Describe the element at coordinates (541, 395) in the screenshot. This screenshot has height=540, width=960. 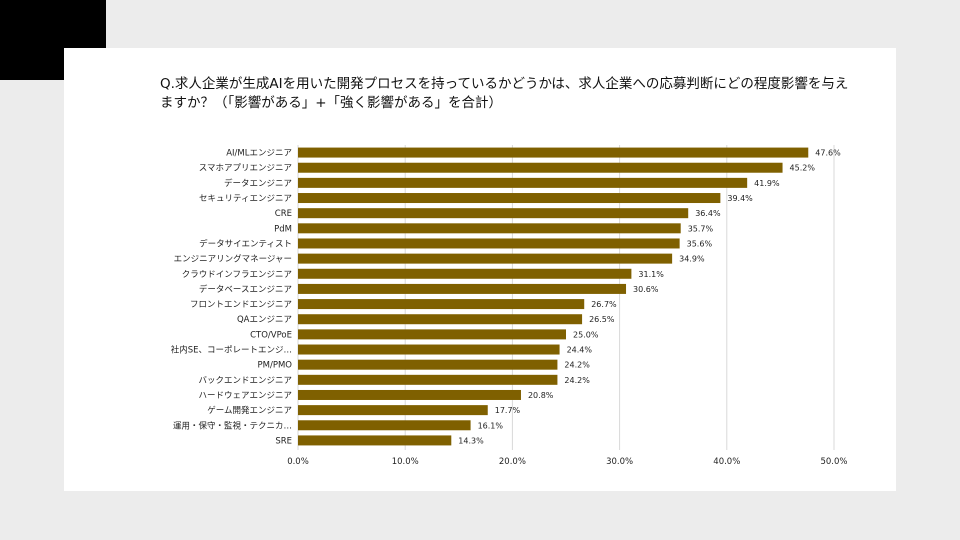
I see `value-label: 20.8%` at that location.